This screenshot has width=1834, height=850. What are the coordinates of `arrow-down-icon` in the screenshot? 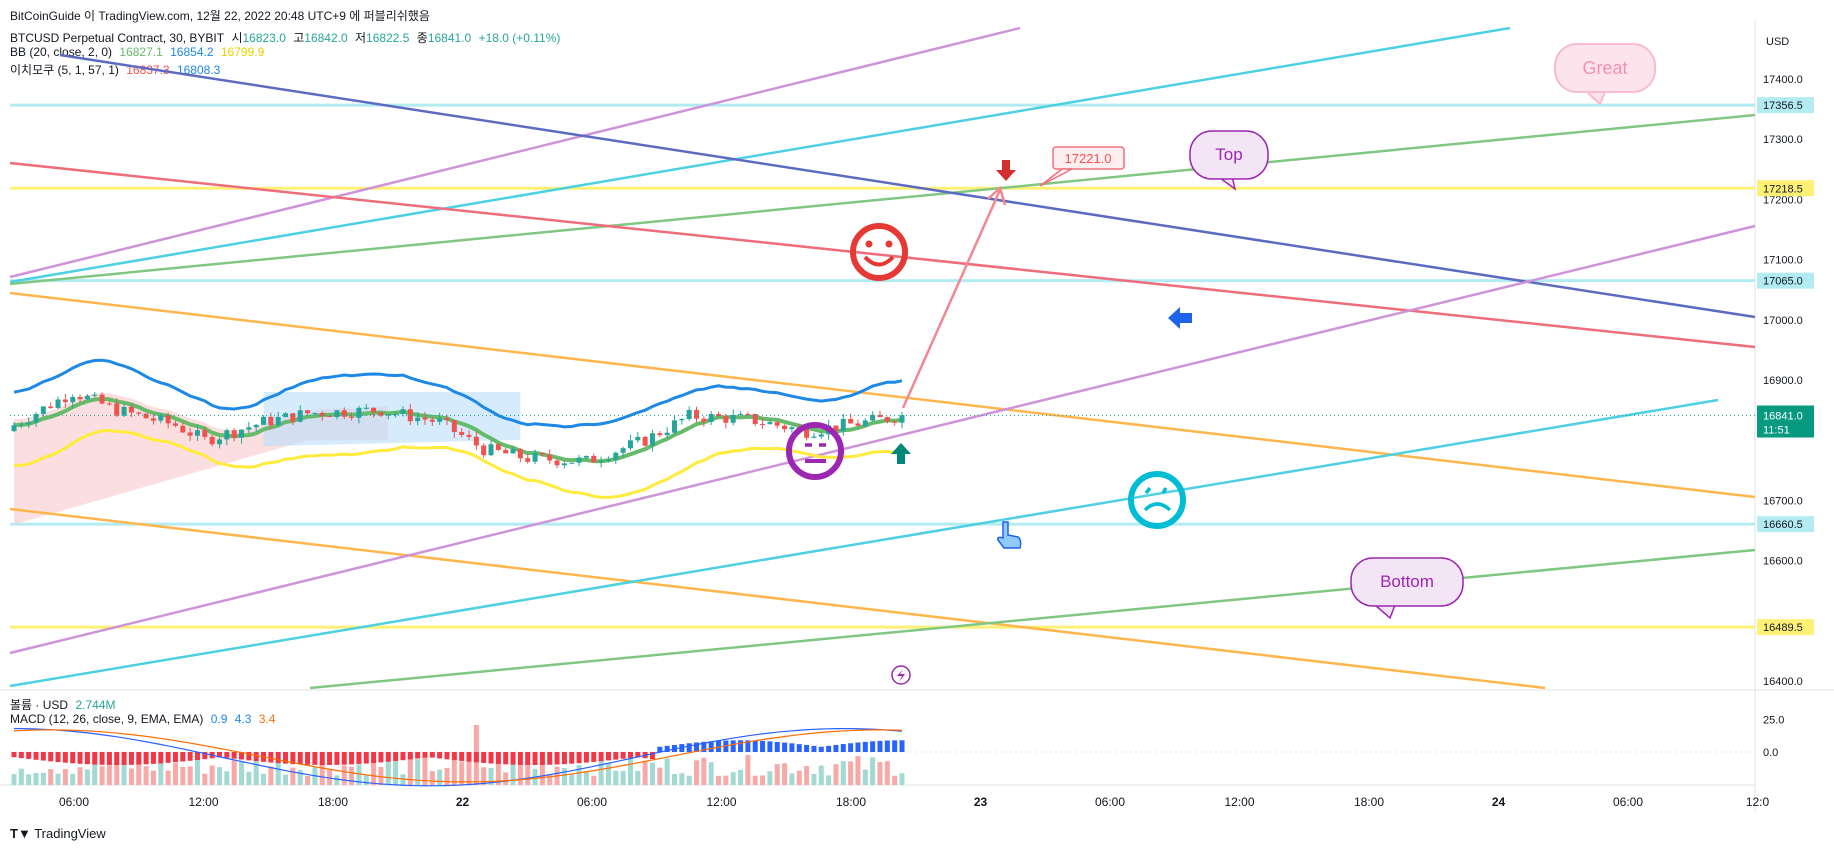 It's located at (1006, 170).